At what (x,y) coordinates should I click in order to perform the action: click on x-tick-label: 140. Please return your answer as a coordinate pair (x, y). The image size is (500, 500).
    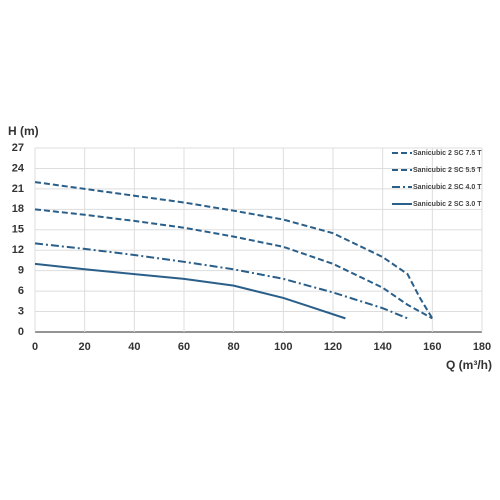
    Looking at the image, I should click on (382, 347).